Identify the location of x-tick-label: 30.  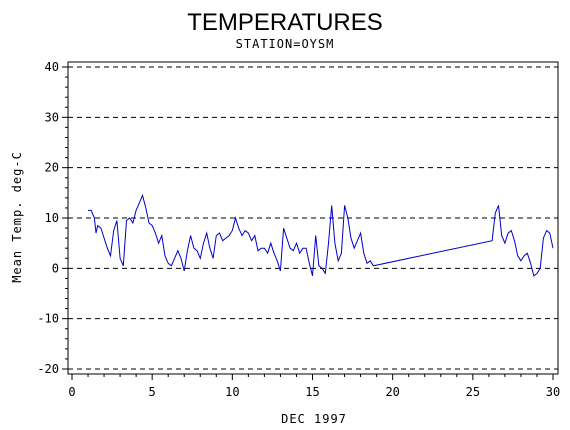
(553, 392).